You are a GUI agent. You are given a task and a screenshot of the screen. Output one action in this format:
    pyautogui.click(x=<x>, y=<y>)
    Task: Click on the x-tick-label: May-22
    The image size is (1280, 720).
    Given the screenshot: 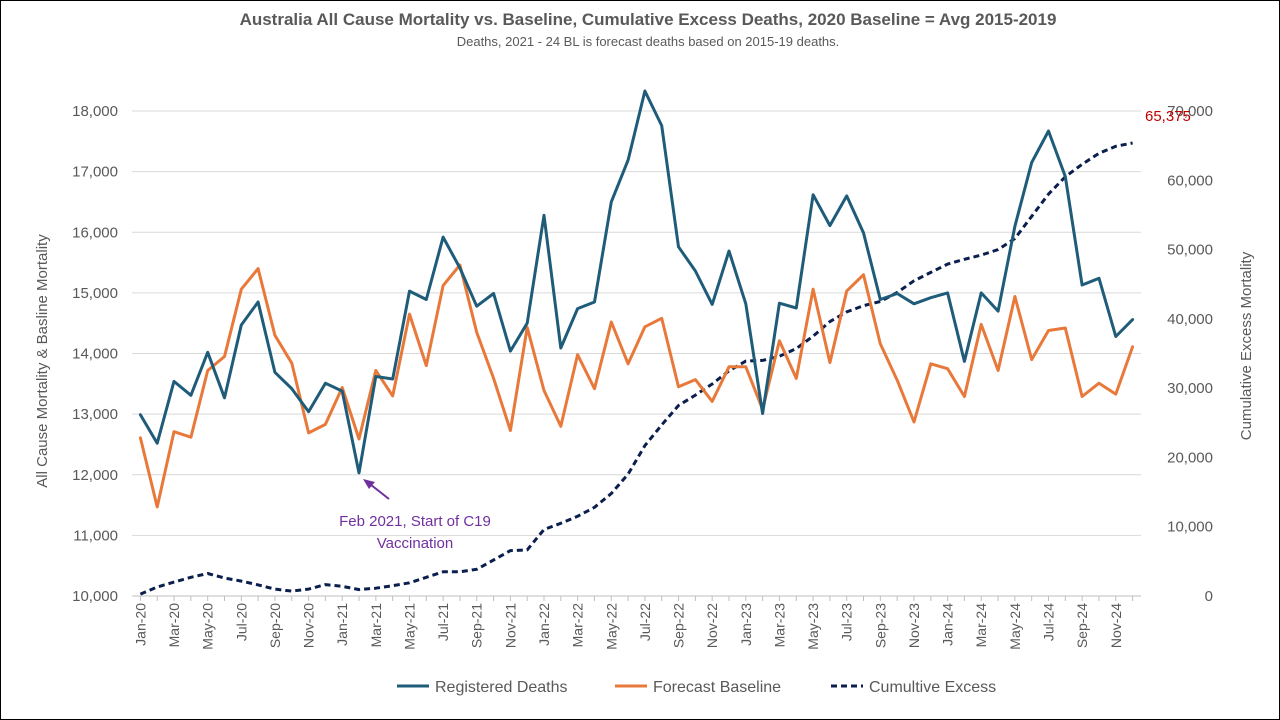 What is the action you would take?
    pyautogui.click(x=611, y=626)
    